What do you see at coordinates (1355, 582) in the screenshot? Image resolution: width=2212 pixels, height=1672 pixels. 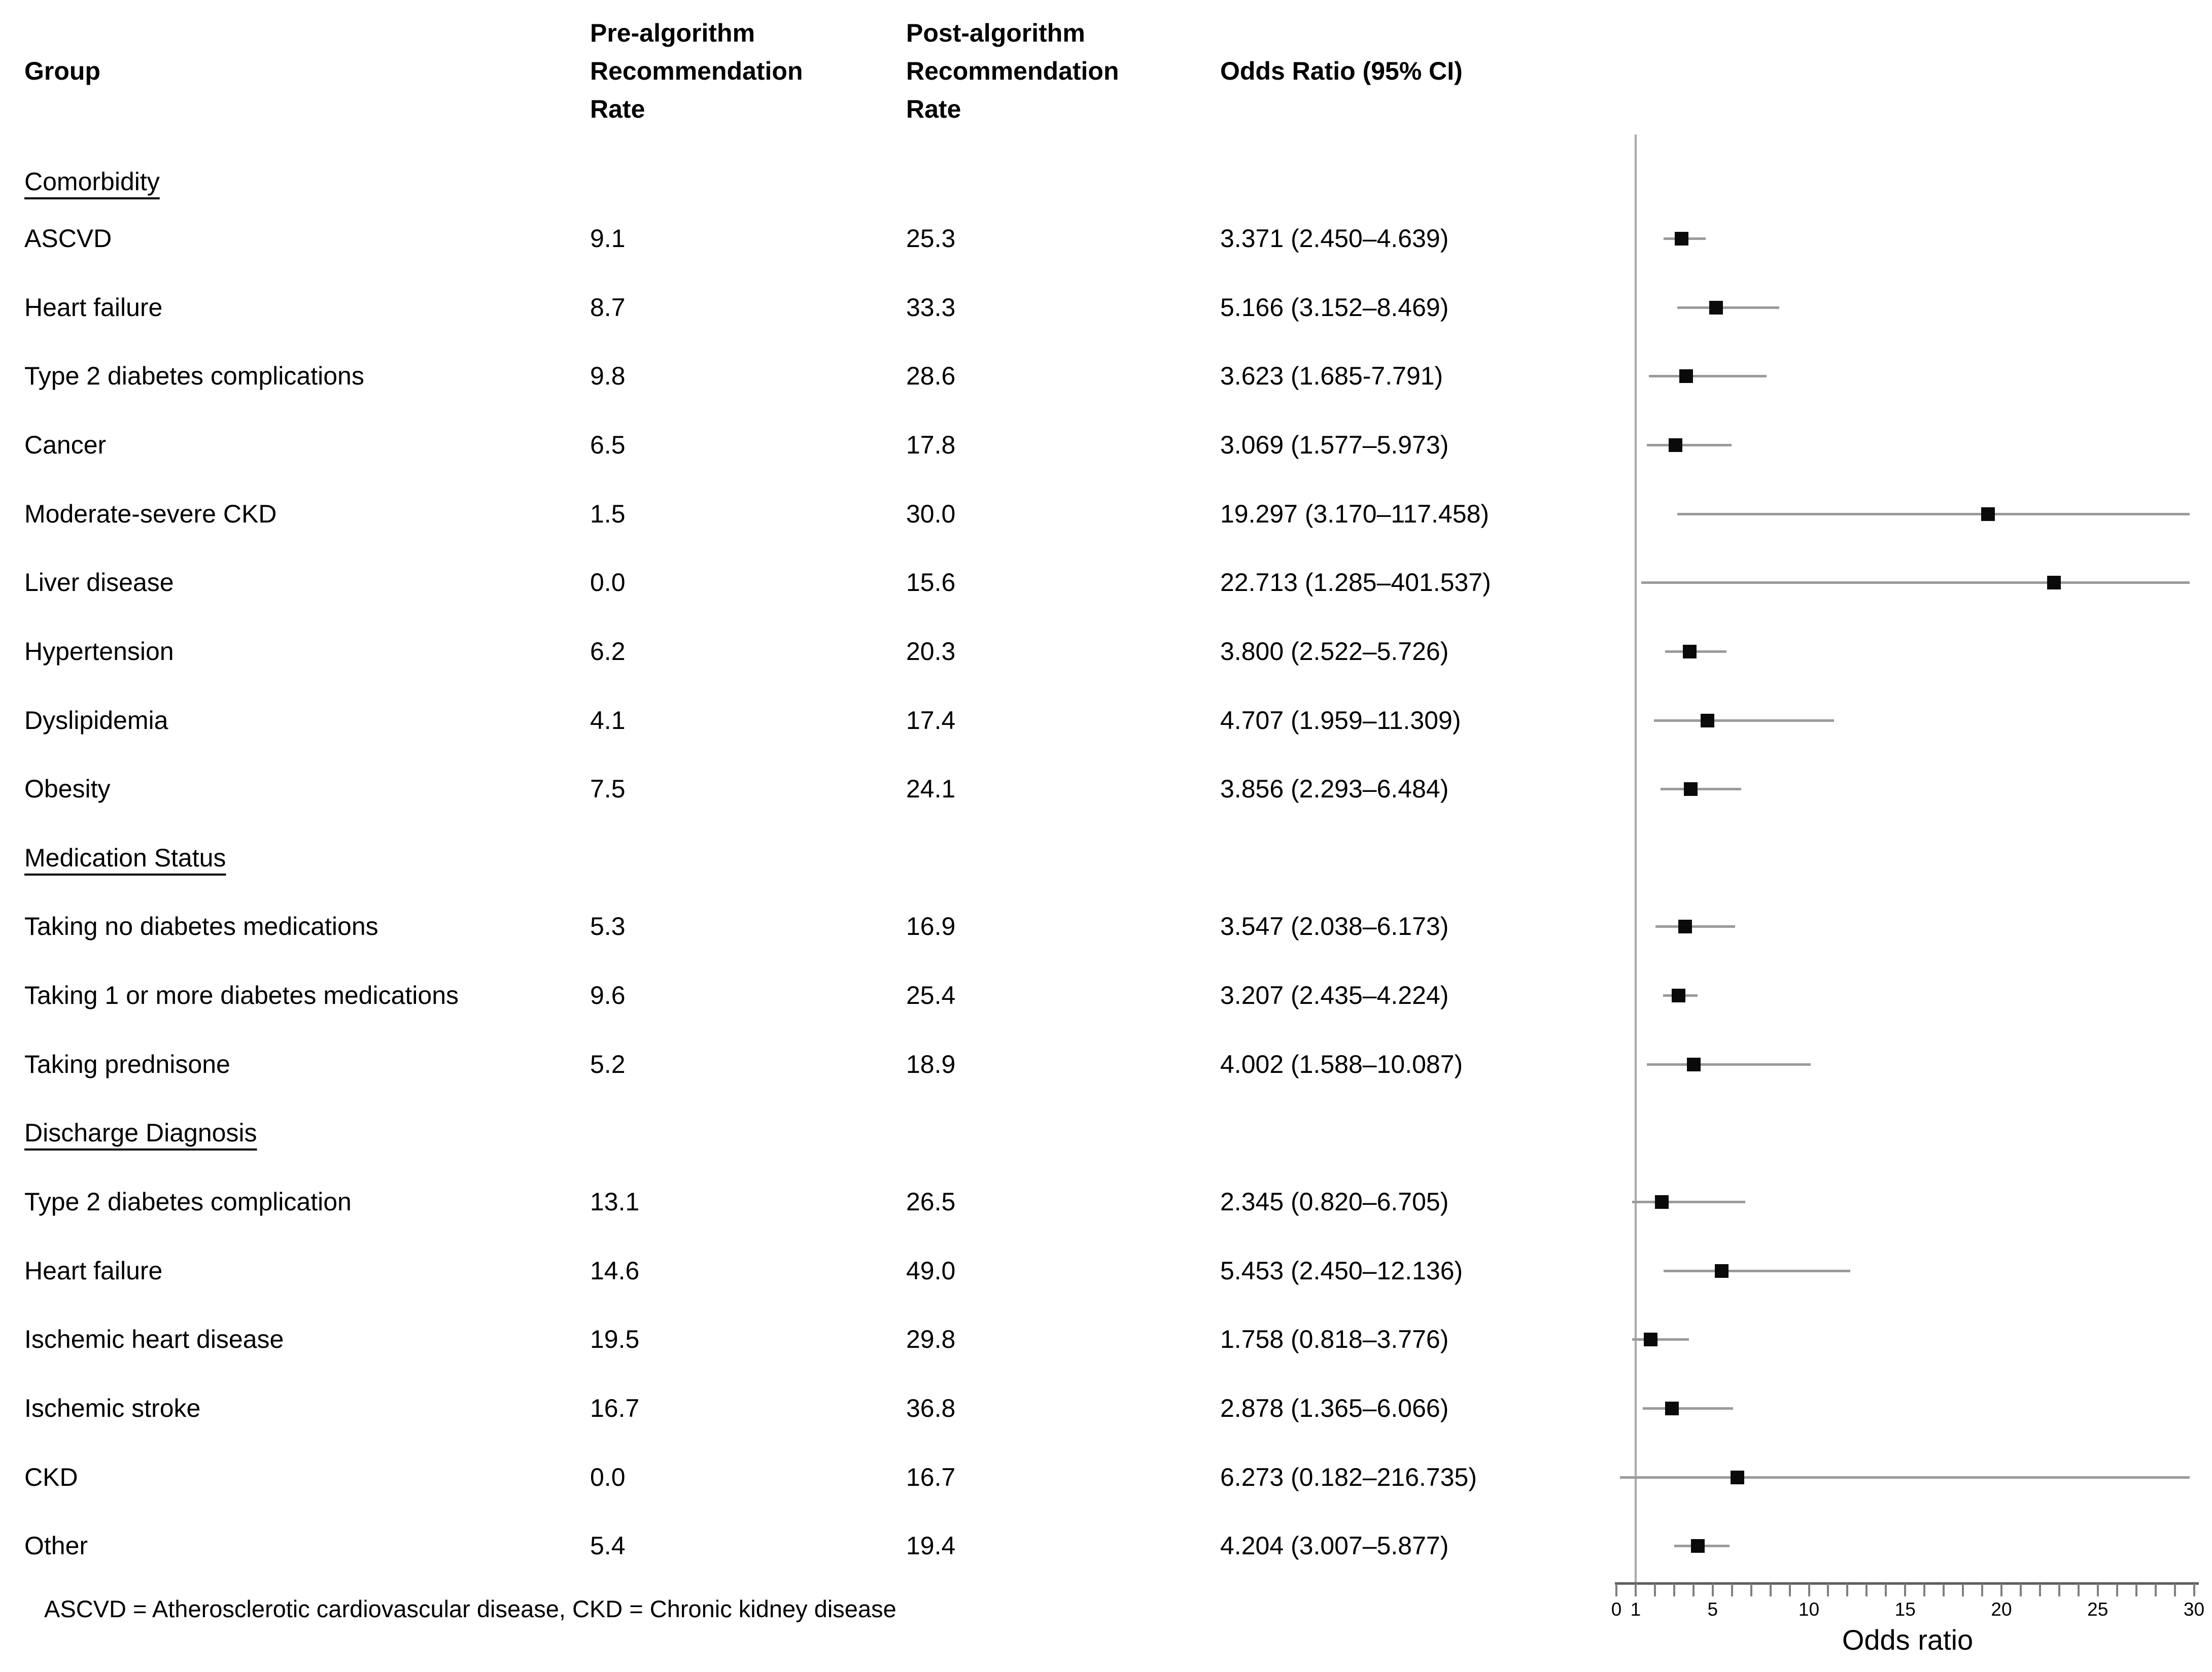 I see `odds-ratio-value: 22.713 (1.285–401.537)` at bounding box center [1355, 582].